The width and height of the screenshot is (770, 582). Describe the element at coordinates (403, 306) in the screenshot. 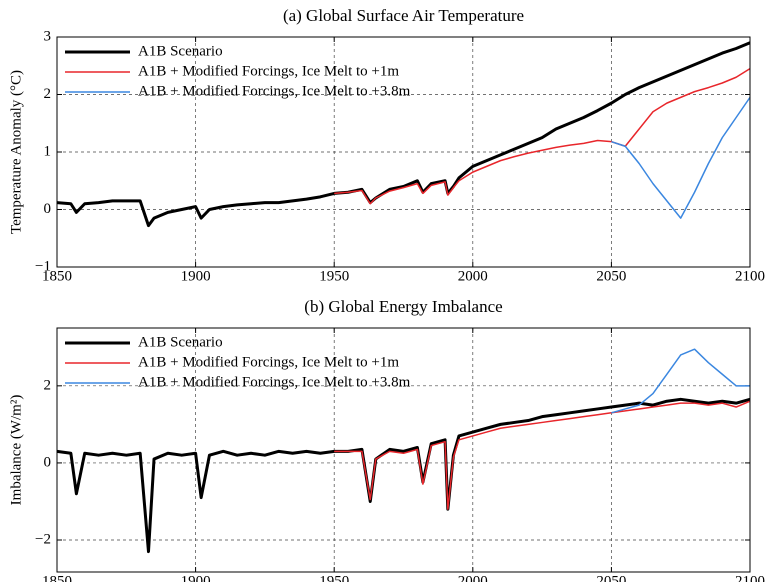

I see `chart-title: (b) Global Energy Imbalance` at that location.